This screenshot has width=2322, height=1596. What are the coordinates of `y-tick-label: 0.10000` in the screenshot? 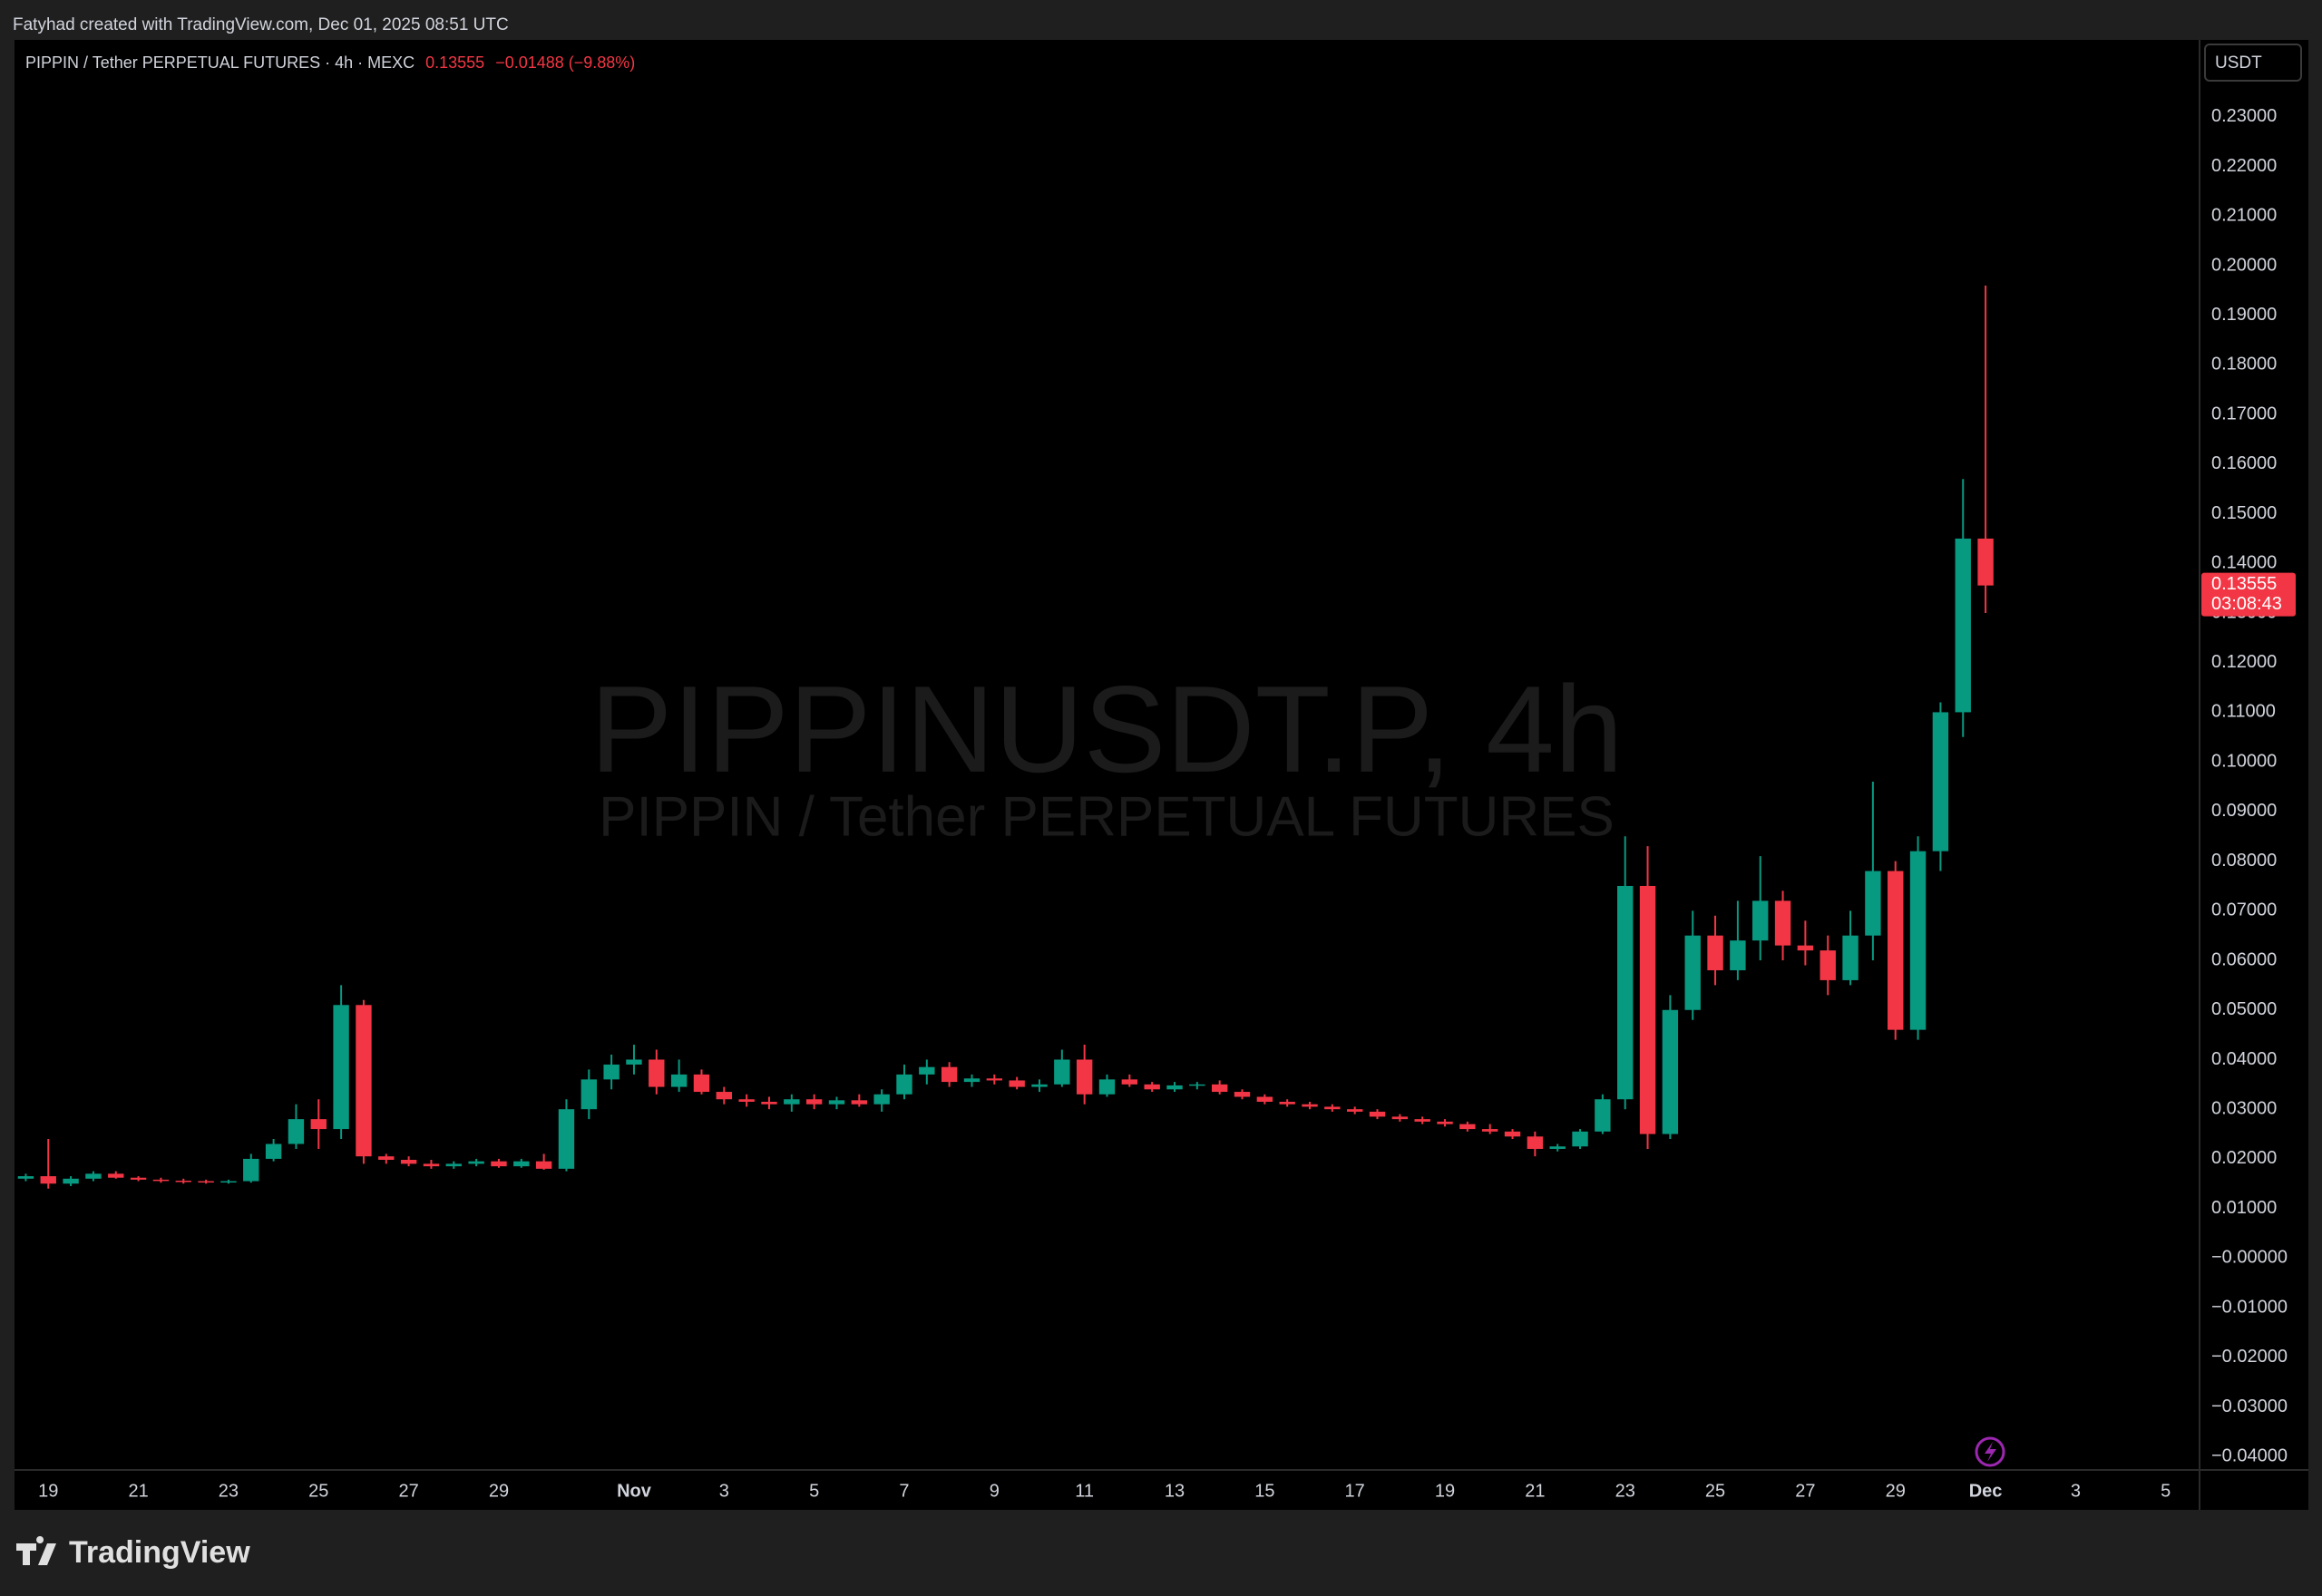 It's located at (2244, 761).